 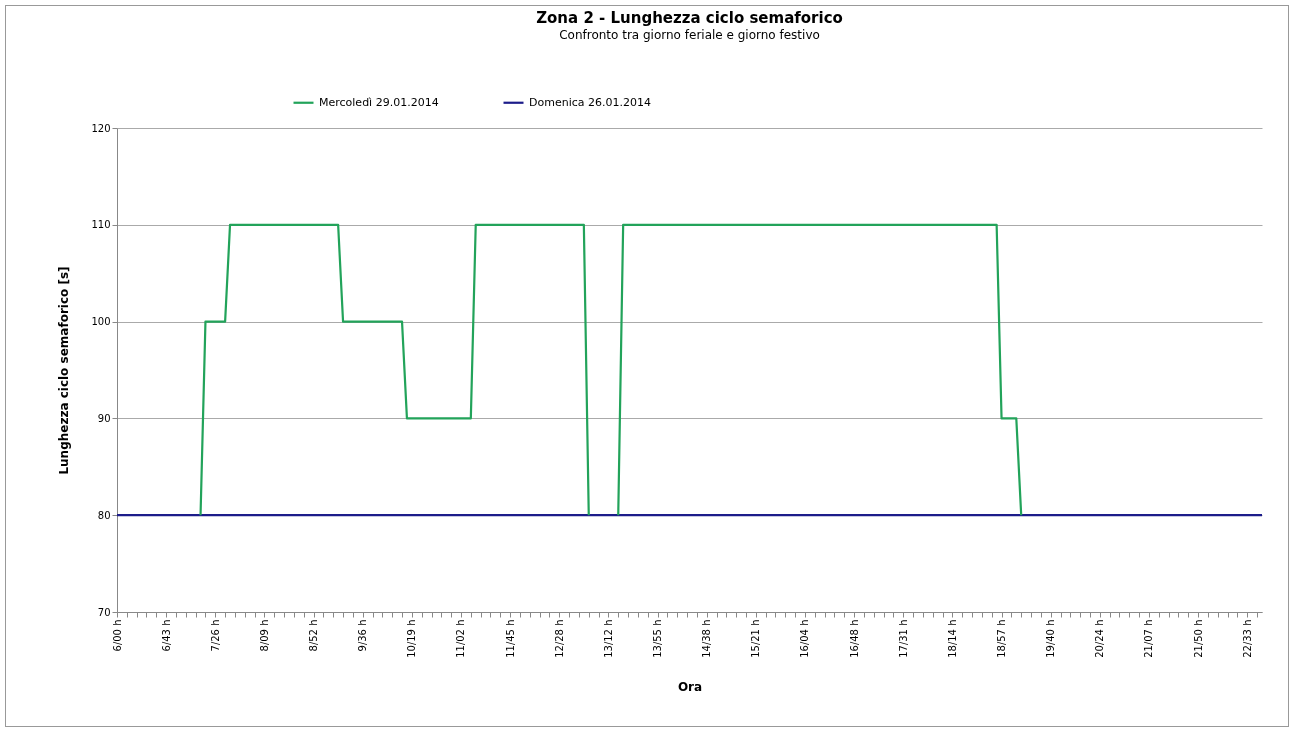 I want to click on chart-subtitle: Confronto tra giorno feriale e giorno festivo, so click(x=689, y=35).